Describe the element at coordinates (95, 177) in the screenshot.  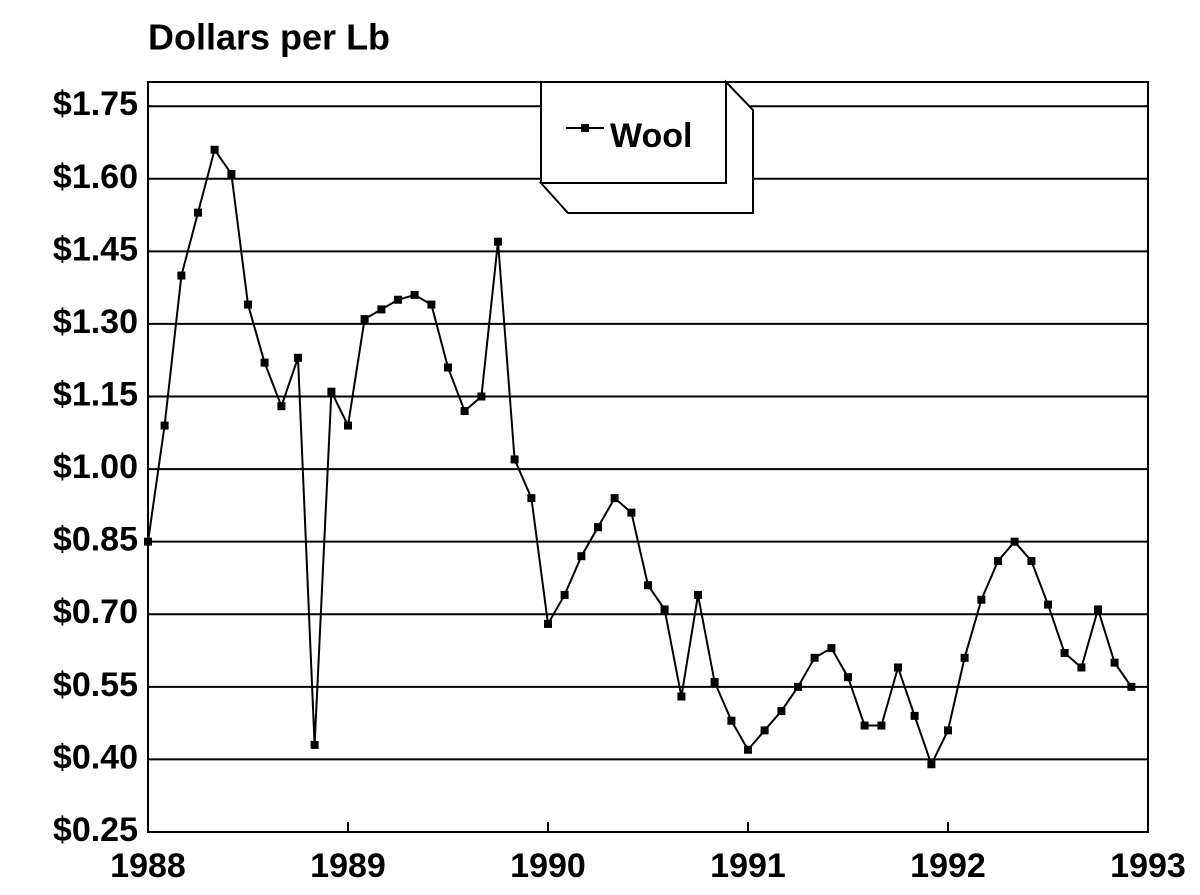
I see `y-tick-label: $1.60` at that location.